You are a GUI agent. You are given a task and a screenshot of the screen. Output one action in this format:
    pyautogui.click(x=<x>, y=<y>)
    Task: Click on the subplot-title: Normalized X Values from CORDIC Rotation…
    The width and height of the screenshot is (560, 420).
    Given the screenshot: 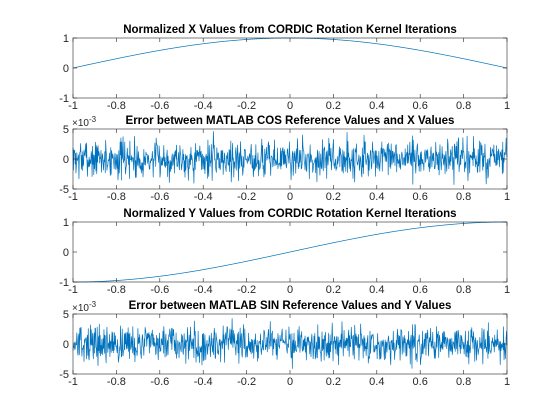 What is the action you would take?
    pyautogui.click(x=290, y=30)
    